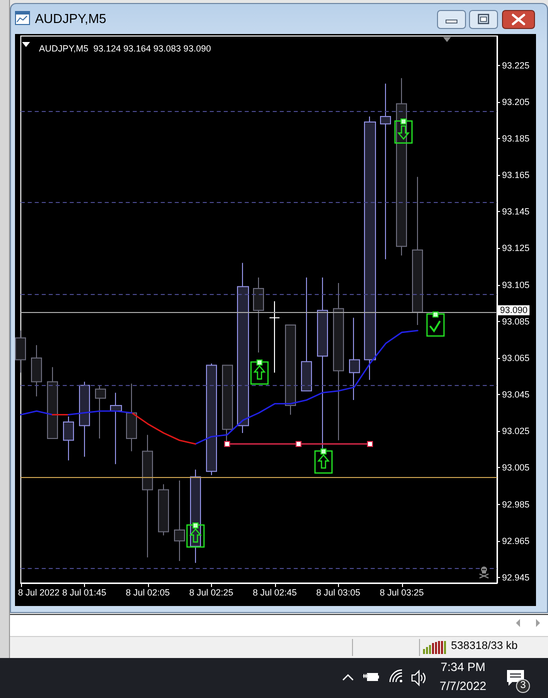 This screenshot has width=548, height=698. What do you see at coordinates (516, 285) in the screenshot?
I see `y-tick-label: 93.105` at bounding box center [516, 285].